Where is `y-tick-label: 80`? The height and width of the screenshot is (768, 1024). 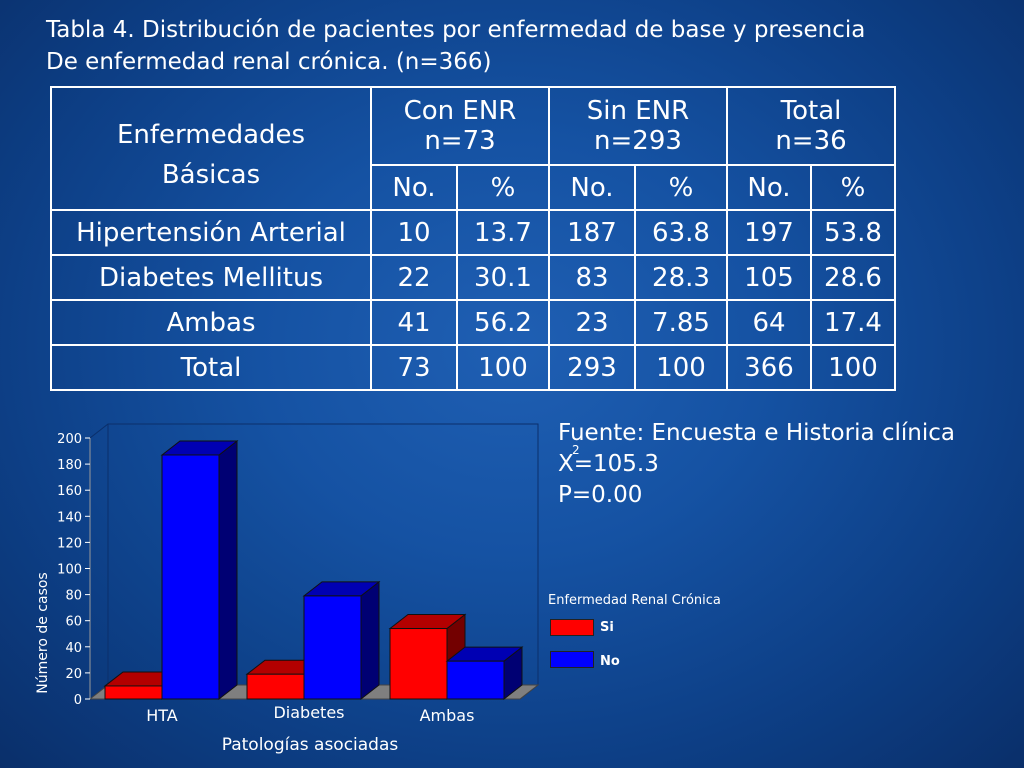 y-tick-label: 80 is located at coordinates (73, 596).